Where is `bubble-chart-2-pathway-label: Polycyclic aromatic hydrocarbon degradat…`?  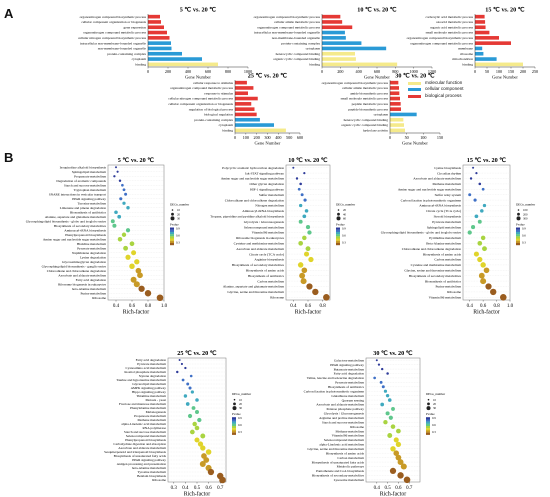
bubble-chart-2-pathway-label: Polycyclic aromatic hydrocarbon degradat… is located at coordinates (253, 168).